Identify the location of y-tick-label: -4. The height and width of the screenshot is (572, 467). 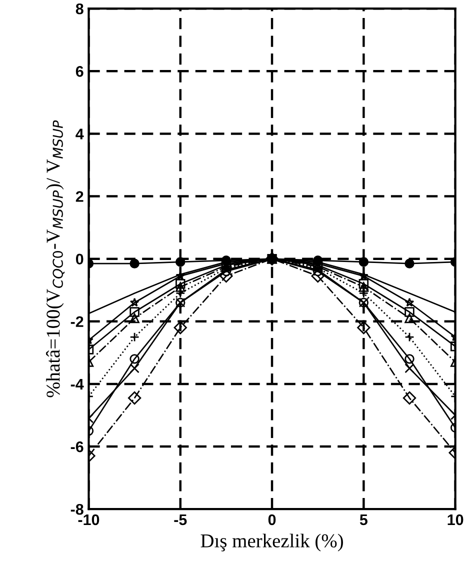
(77, 384).